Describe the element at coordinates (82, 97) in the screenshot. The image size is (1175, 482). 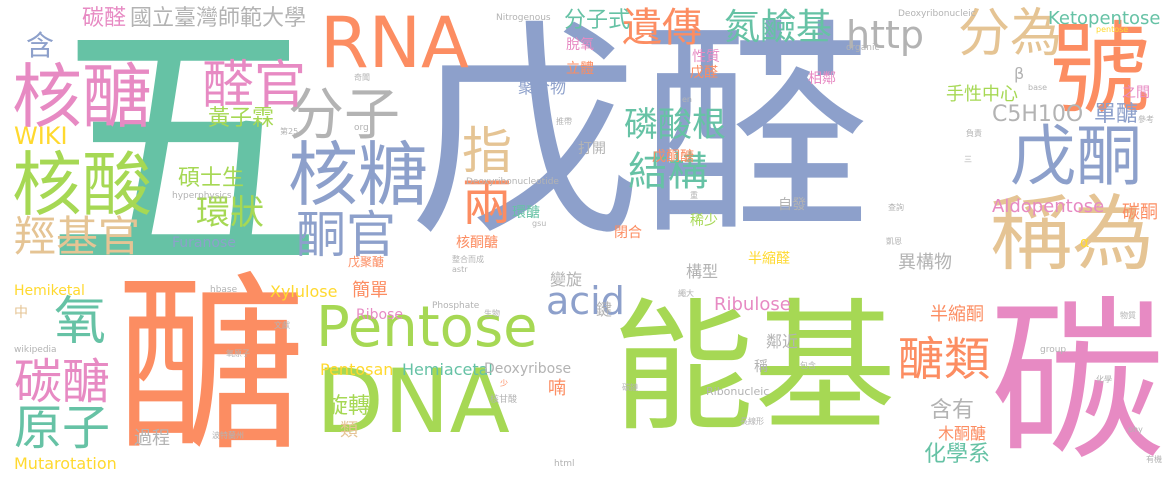
I see `word-hetang: 核醣` at that location.